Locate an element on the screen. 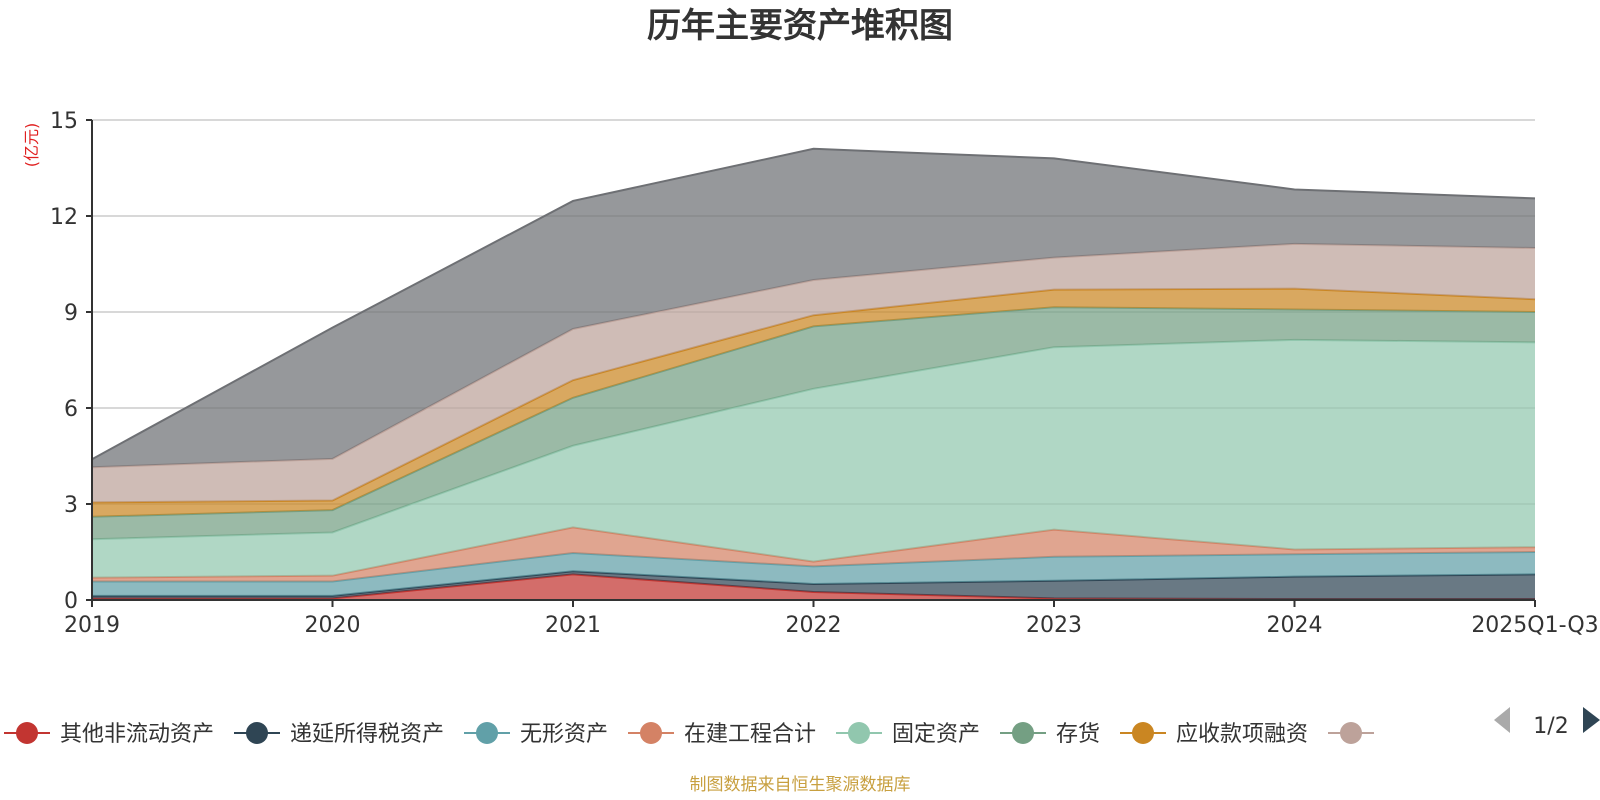  legend-item-2: 递延所得税资产 is located at coordinates (339, 734).